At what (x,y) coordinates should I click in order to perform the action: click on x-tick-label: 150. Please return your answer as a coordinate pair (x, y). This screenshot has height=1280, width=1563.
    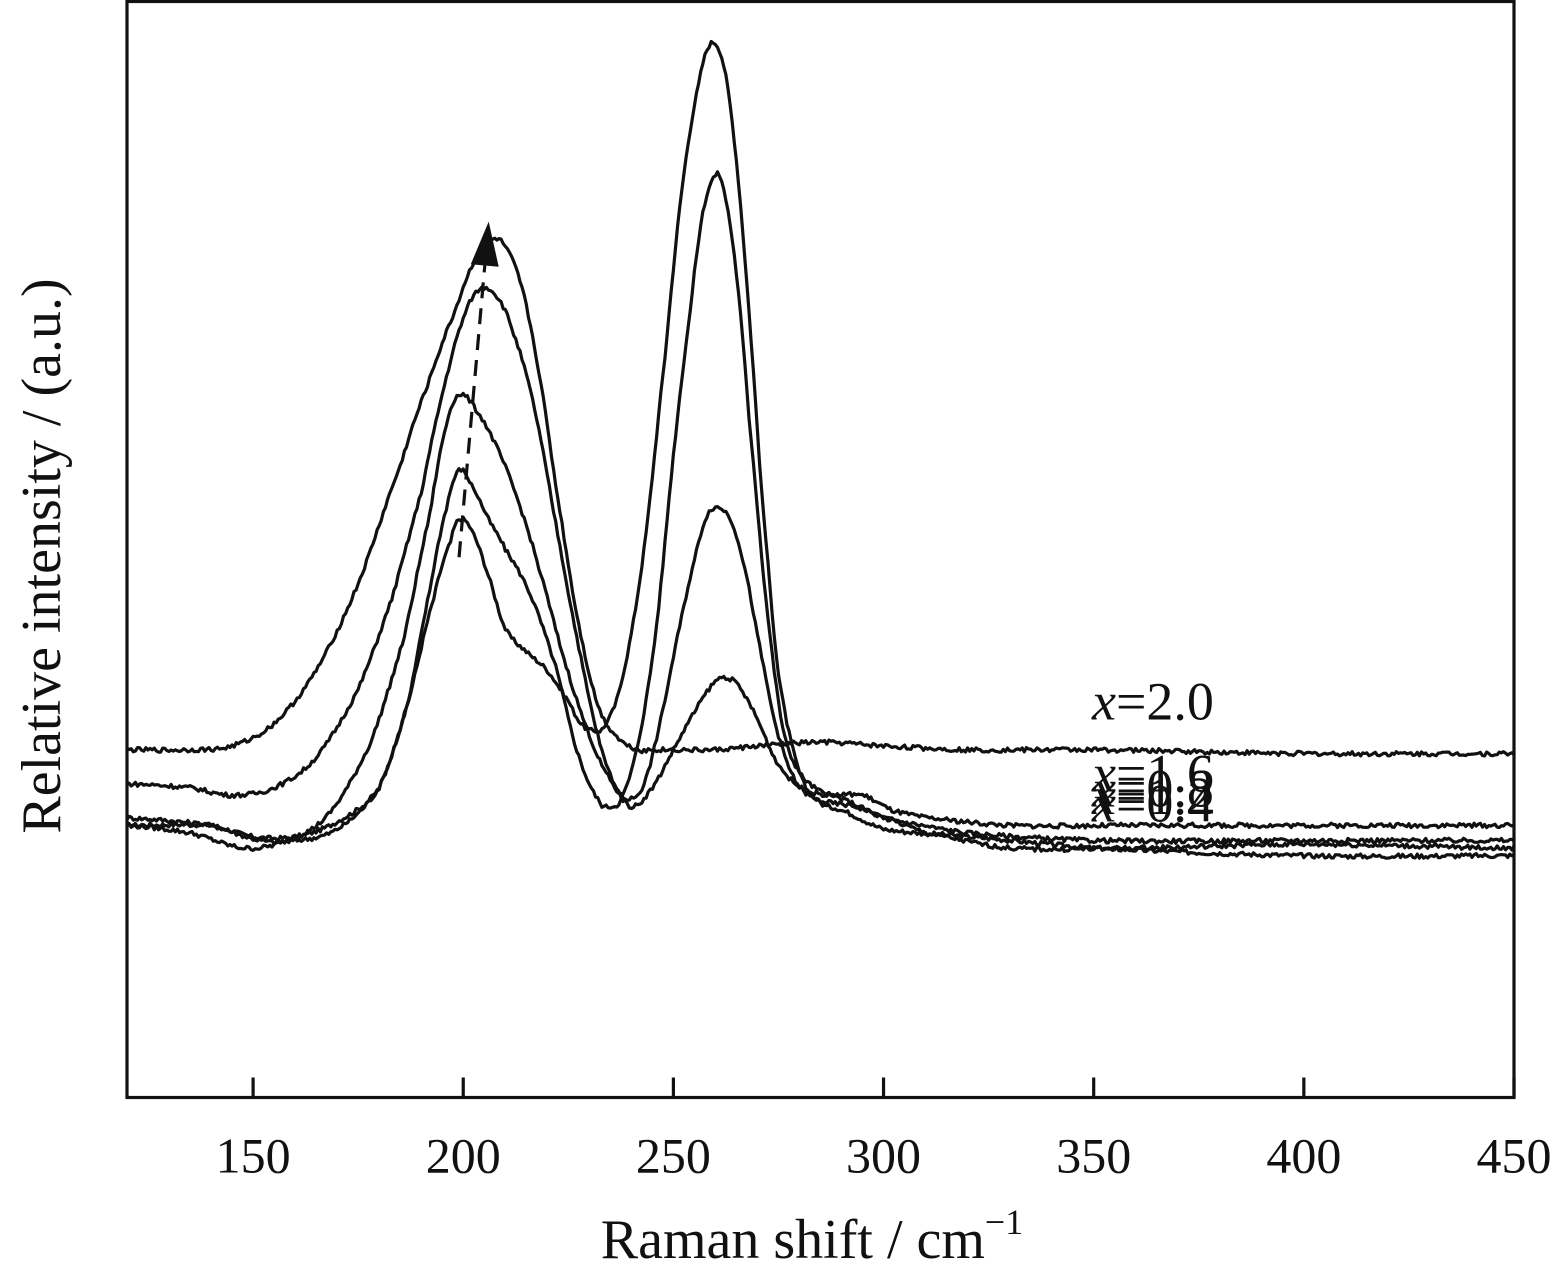
    Looking at the image, I should click on (253, 1156).